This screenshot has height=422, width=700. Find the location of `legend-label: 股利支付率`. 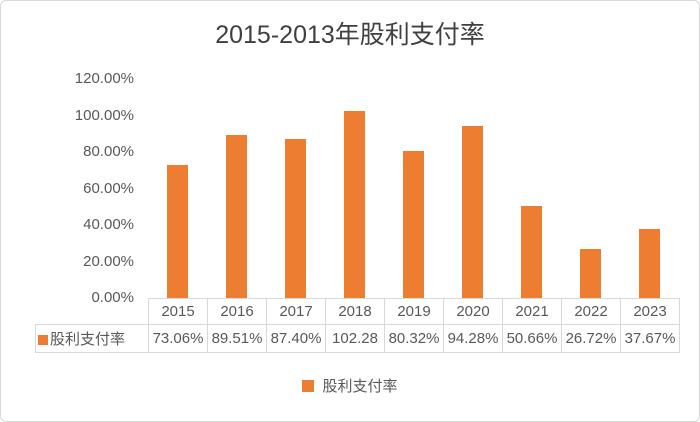

legend-label: 股利支付率 is located at coordinates (360, 386).